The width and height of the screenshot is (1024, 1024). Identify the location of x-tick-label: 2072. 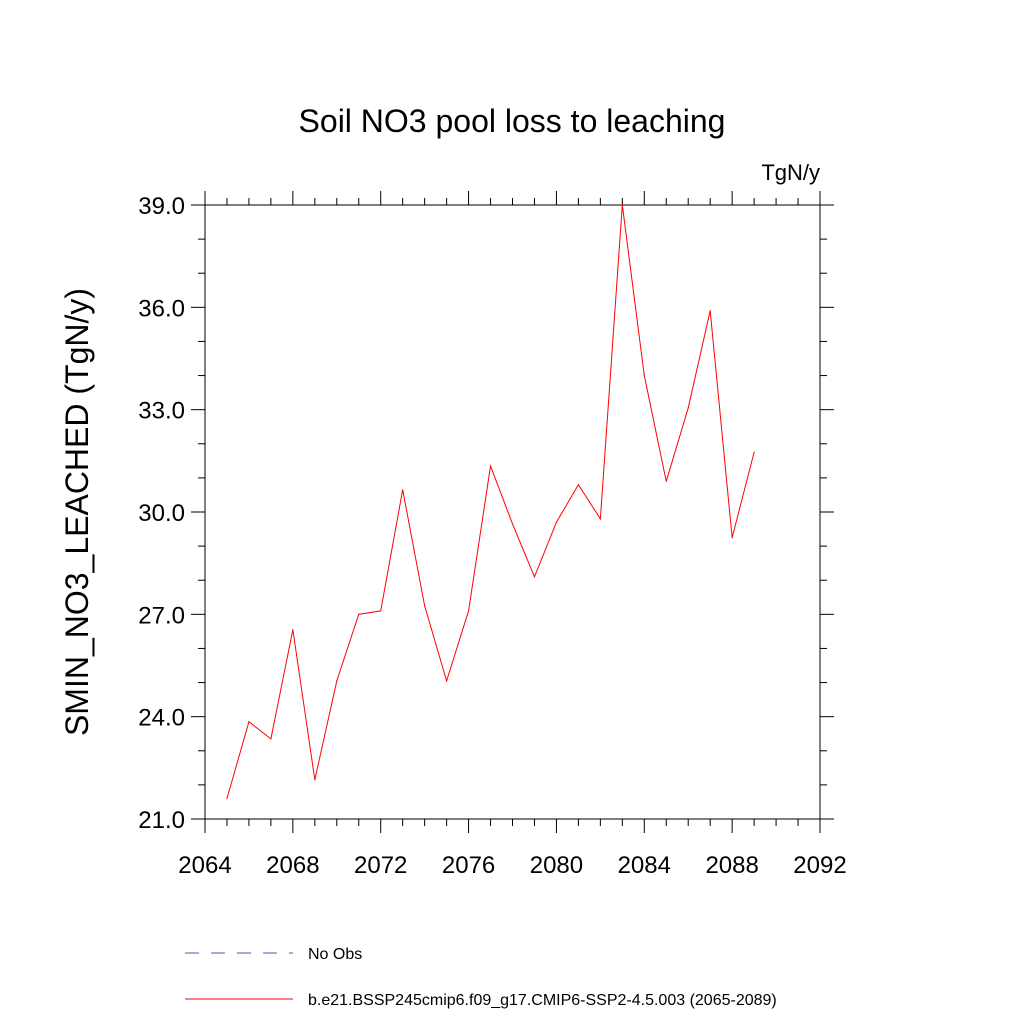
(380, 865).